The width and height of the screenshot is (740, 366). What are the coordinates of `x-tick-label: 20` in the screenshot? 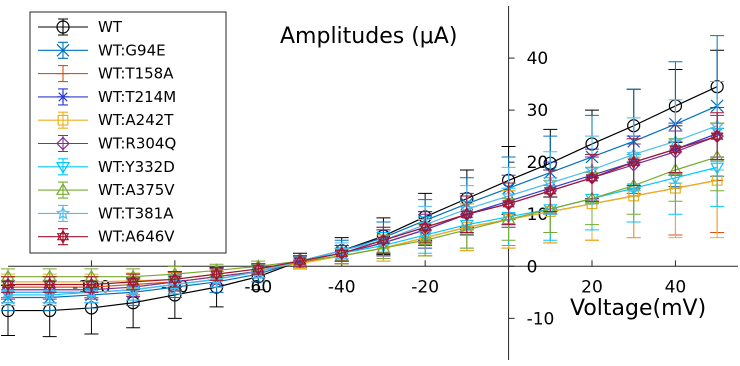 It's located at (592, 287).